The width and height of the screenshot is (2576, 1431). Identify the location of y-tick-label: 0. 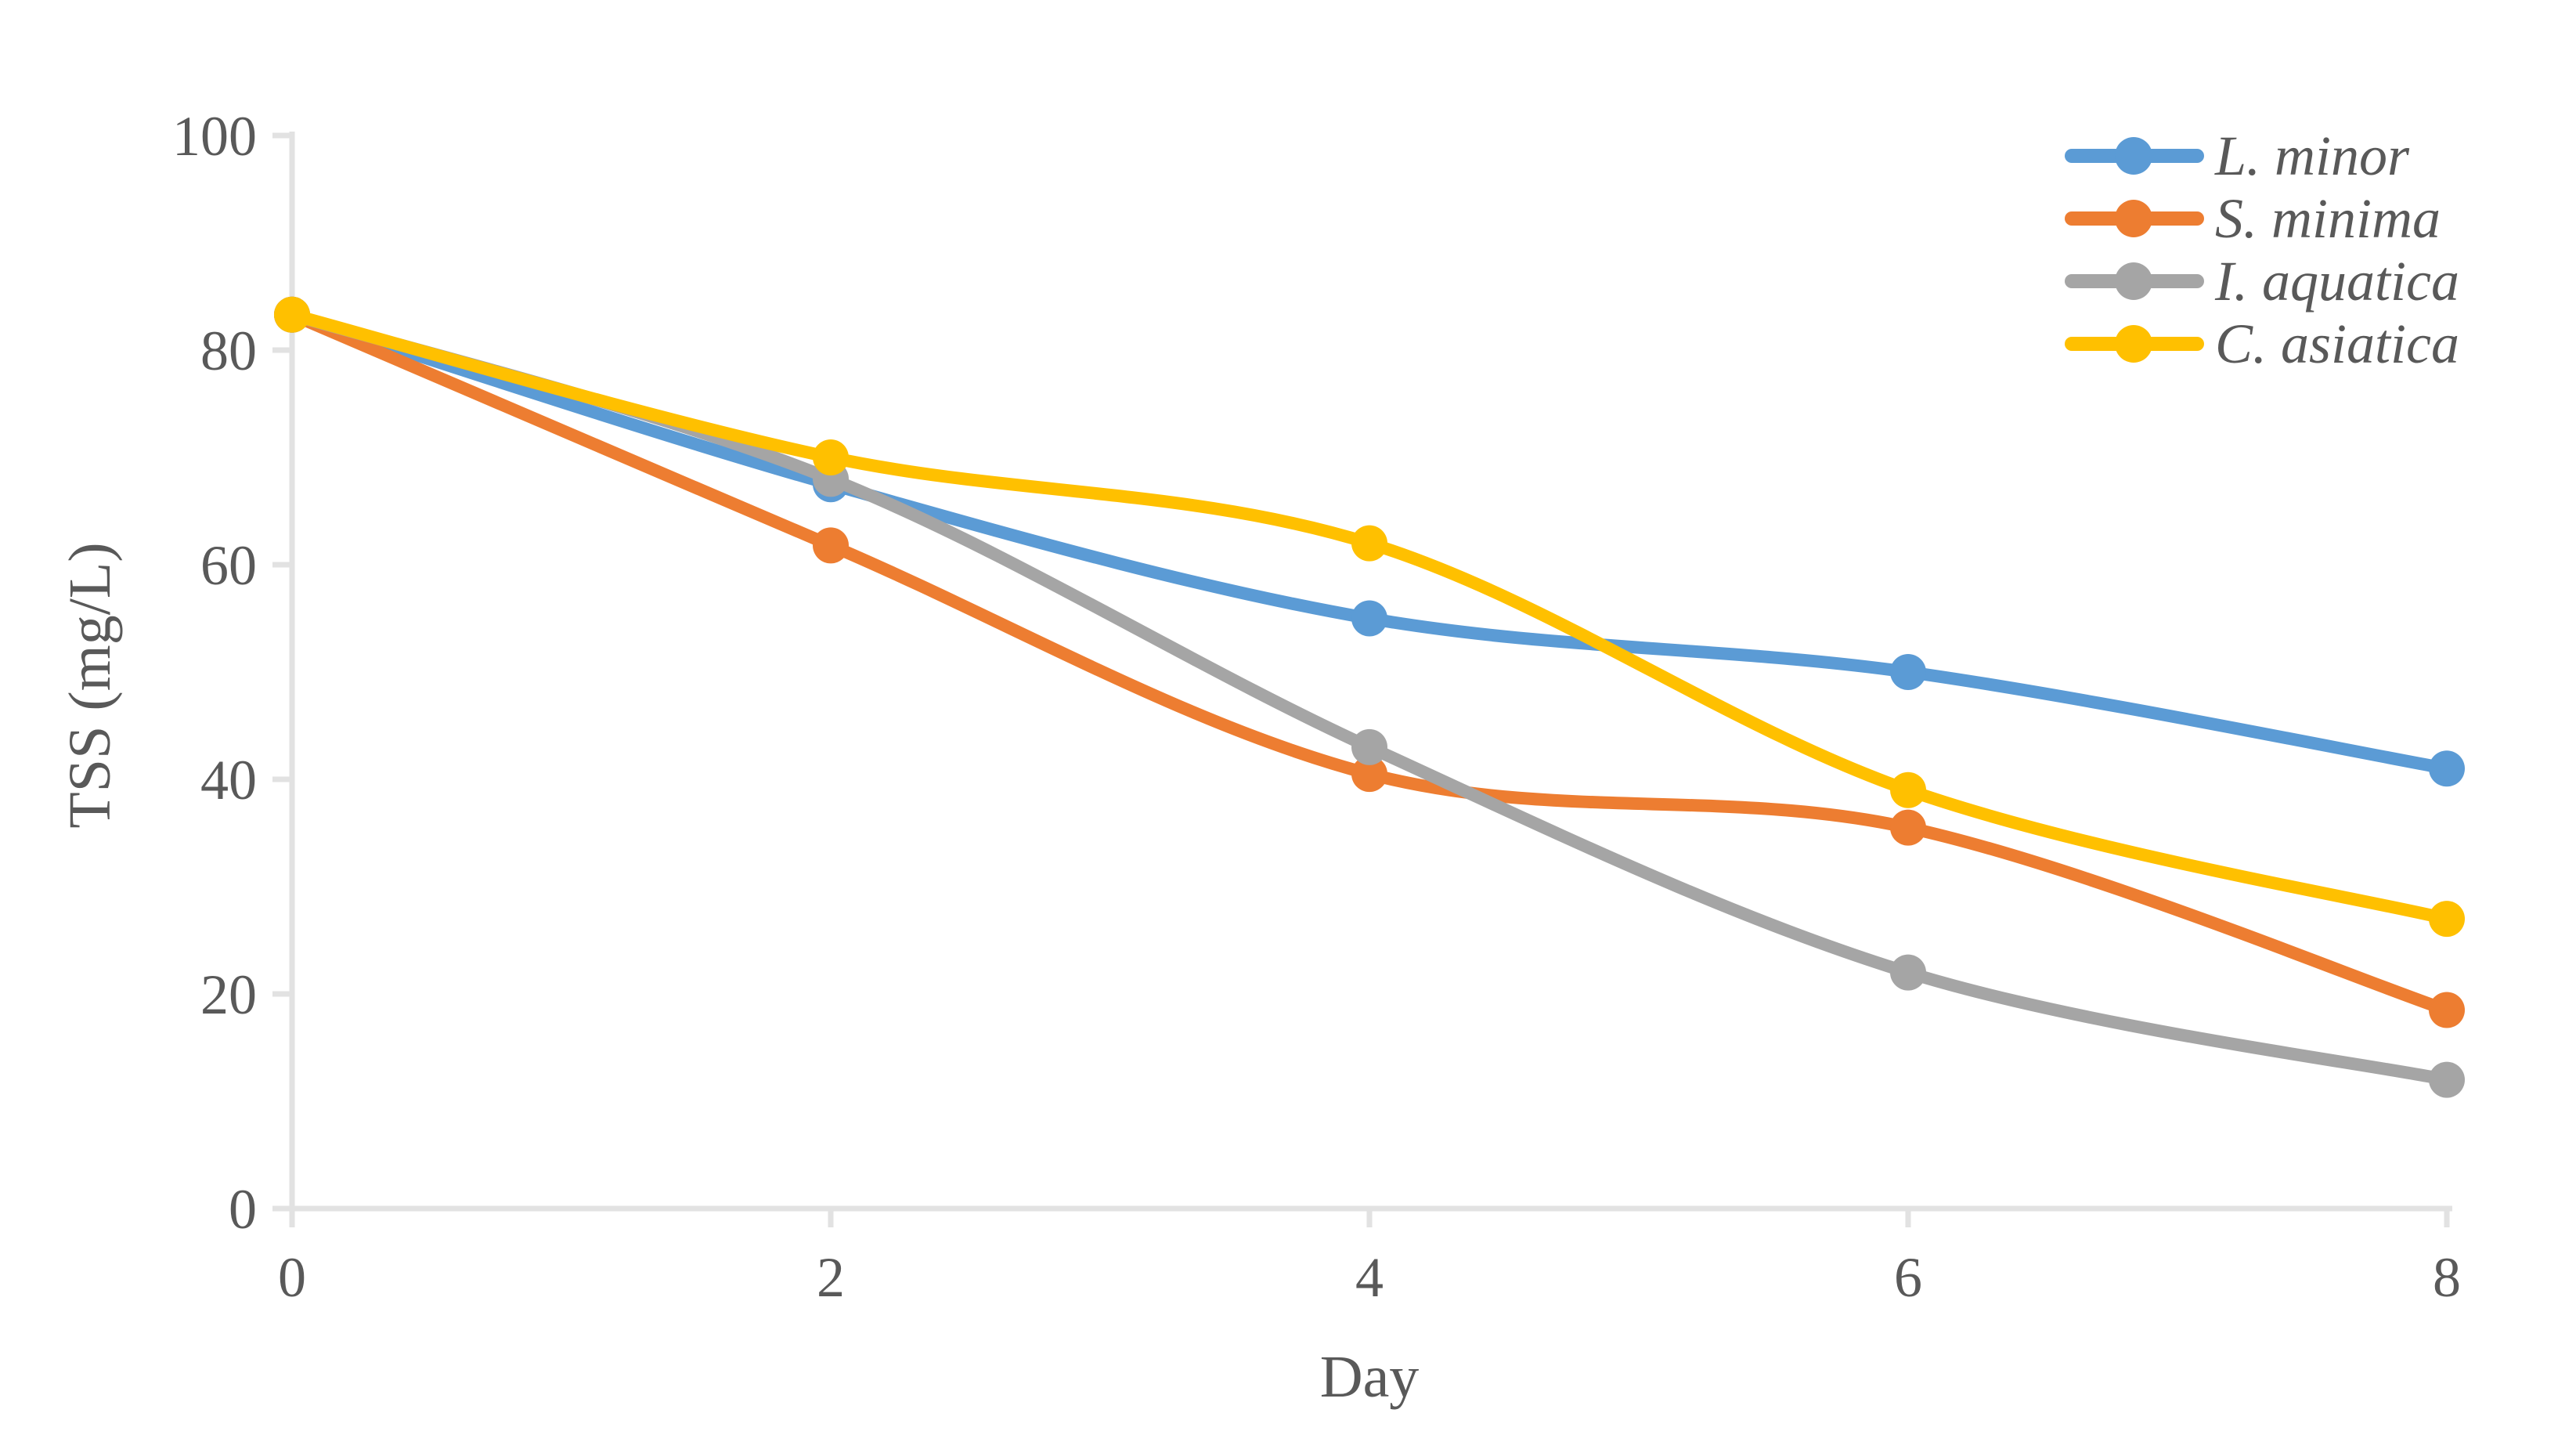
(243, 1209).